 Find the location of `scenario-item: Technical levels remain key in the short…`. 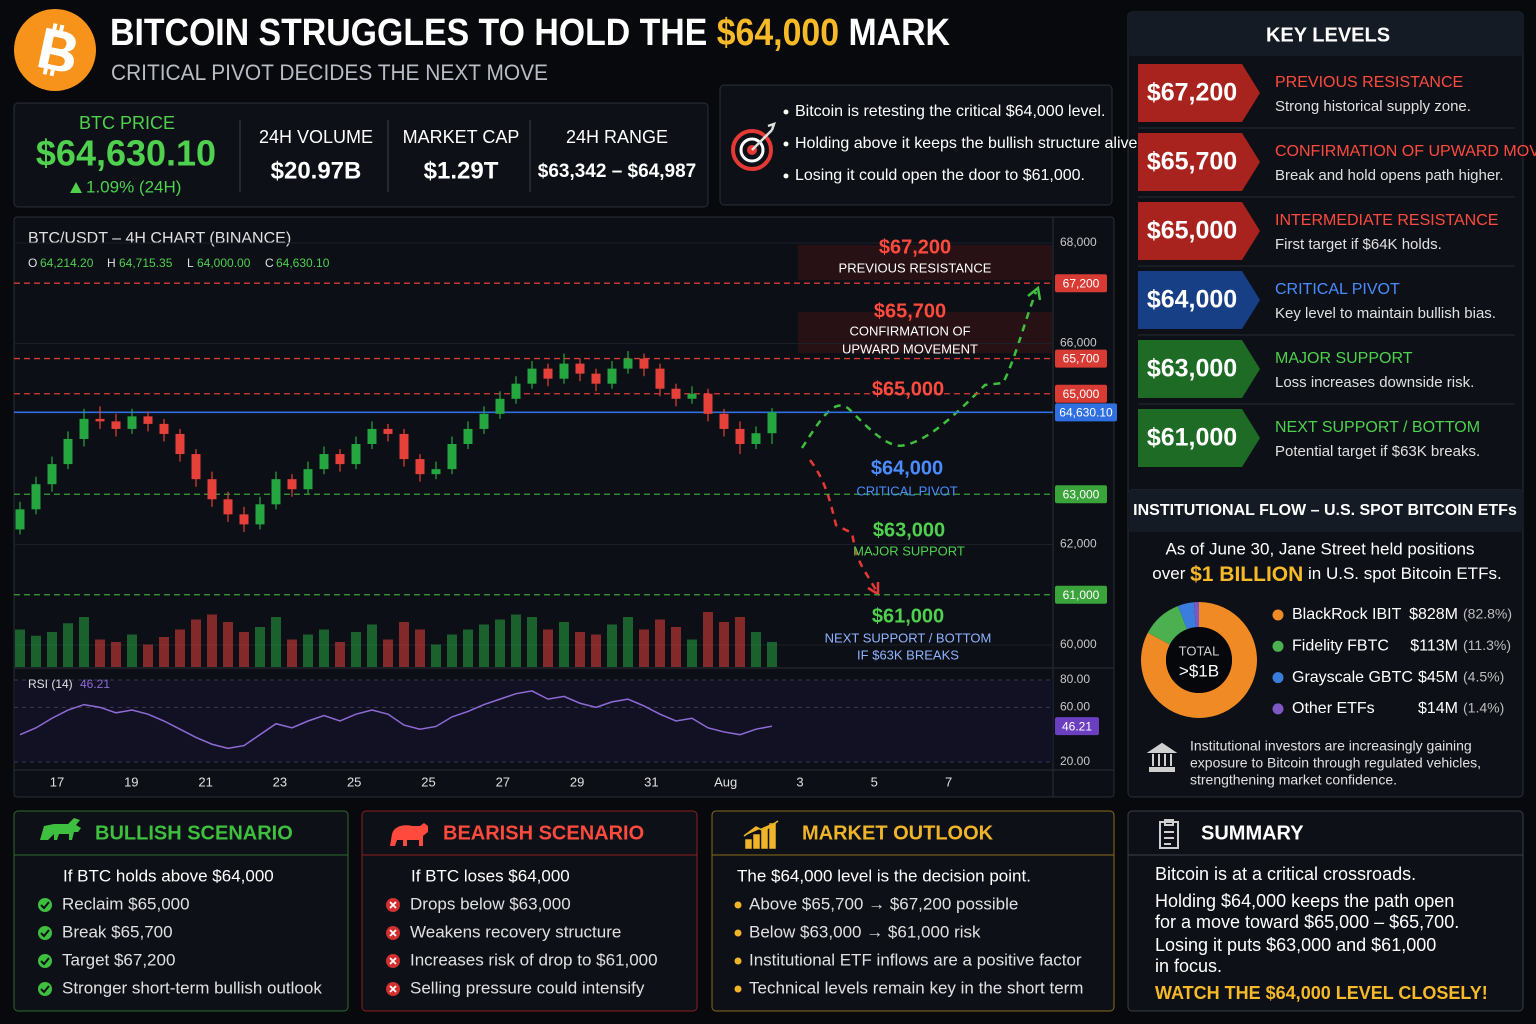

scenario-item: Technical levels remain key in the short… is located at coordinates (916, 987).